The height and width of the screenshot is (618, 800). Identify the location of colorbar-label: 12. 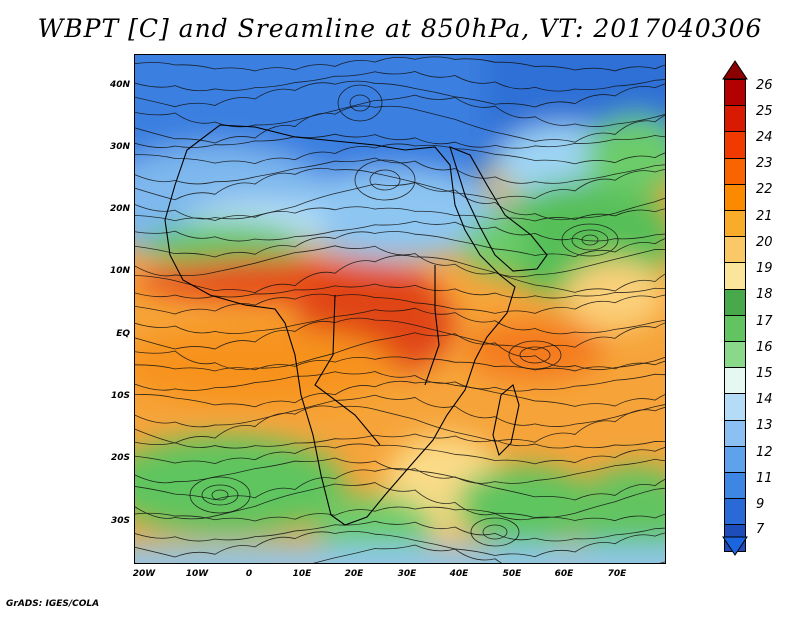
(764, 452).